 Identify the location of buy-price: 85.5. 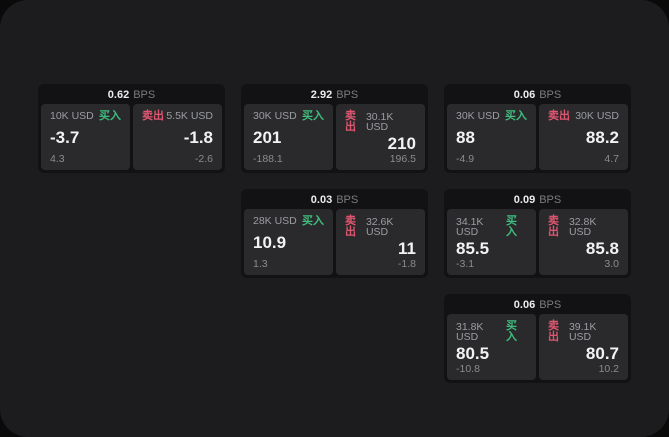
(473, 248).